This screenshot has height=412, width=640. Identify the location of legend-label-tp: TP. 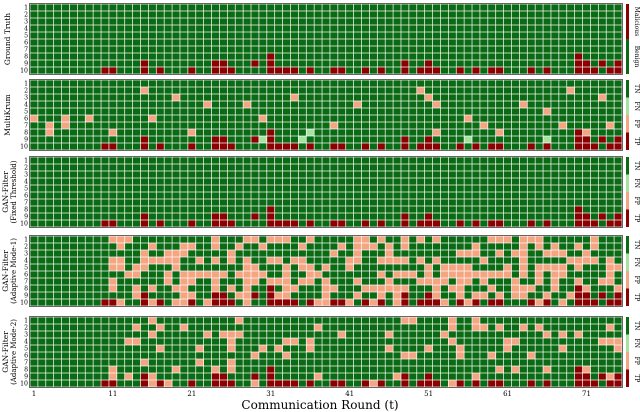
(636, 141).